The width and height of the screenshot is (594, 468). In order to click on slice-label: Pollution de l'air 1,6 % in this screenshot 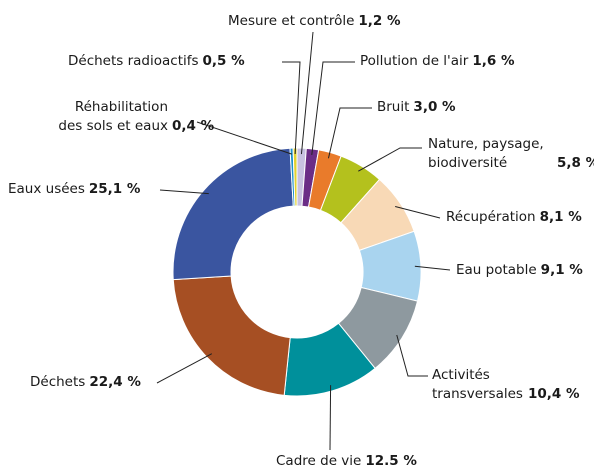, I will do `click(437, 61)`.